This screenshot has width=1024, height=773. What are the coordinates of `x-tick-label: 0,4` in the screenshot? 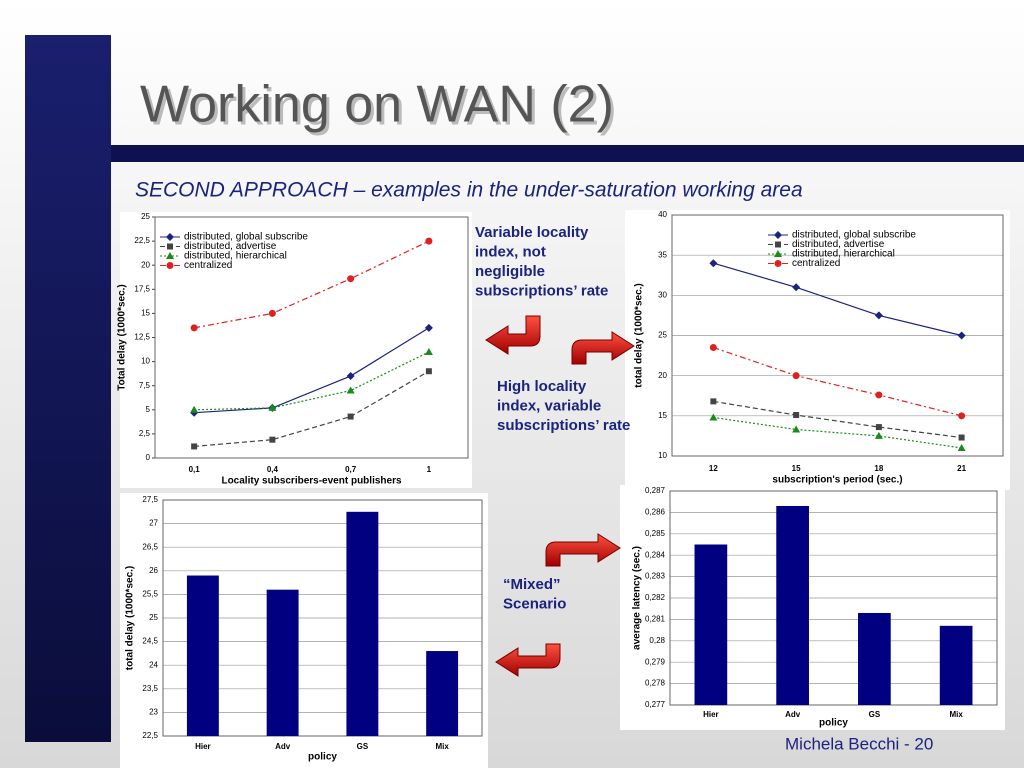 It's located at (273, 469).